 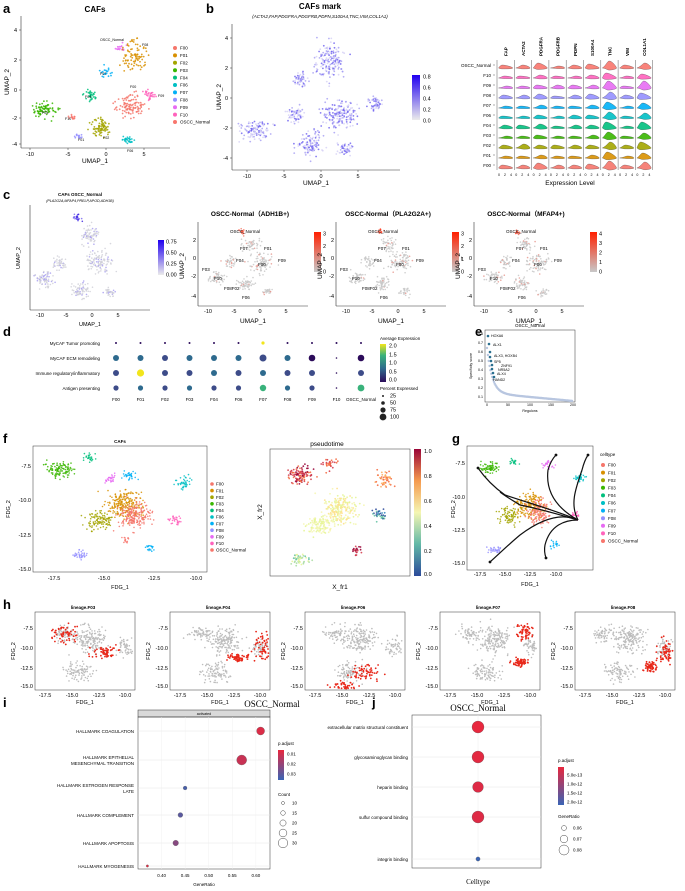 I want to click on cluster-label: F09, so click(x=420, y=260).